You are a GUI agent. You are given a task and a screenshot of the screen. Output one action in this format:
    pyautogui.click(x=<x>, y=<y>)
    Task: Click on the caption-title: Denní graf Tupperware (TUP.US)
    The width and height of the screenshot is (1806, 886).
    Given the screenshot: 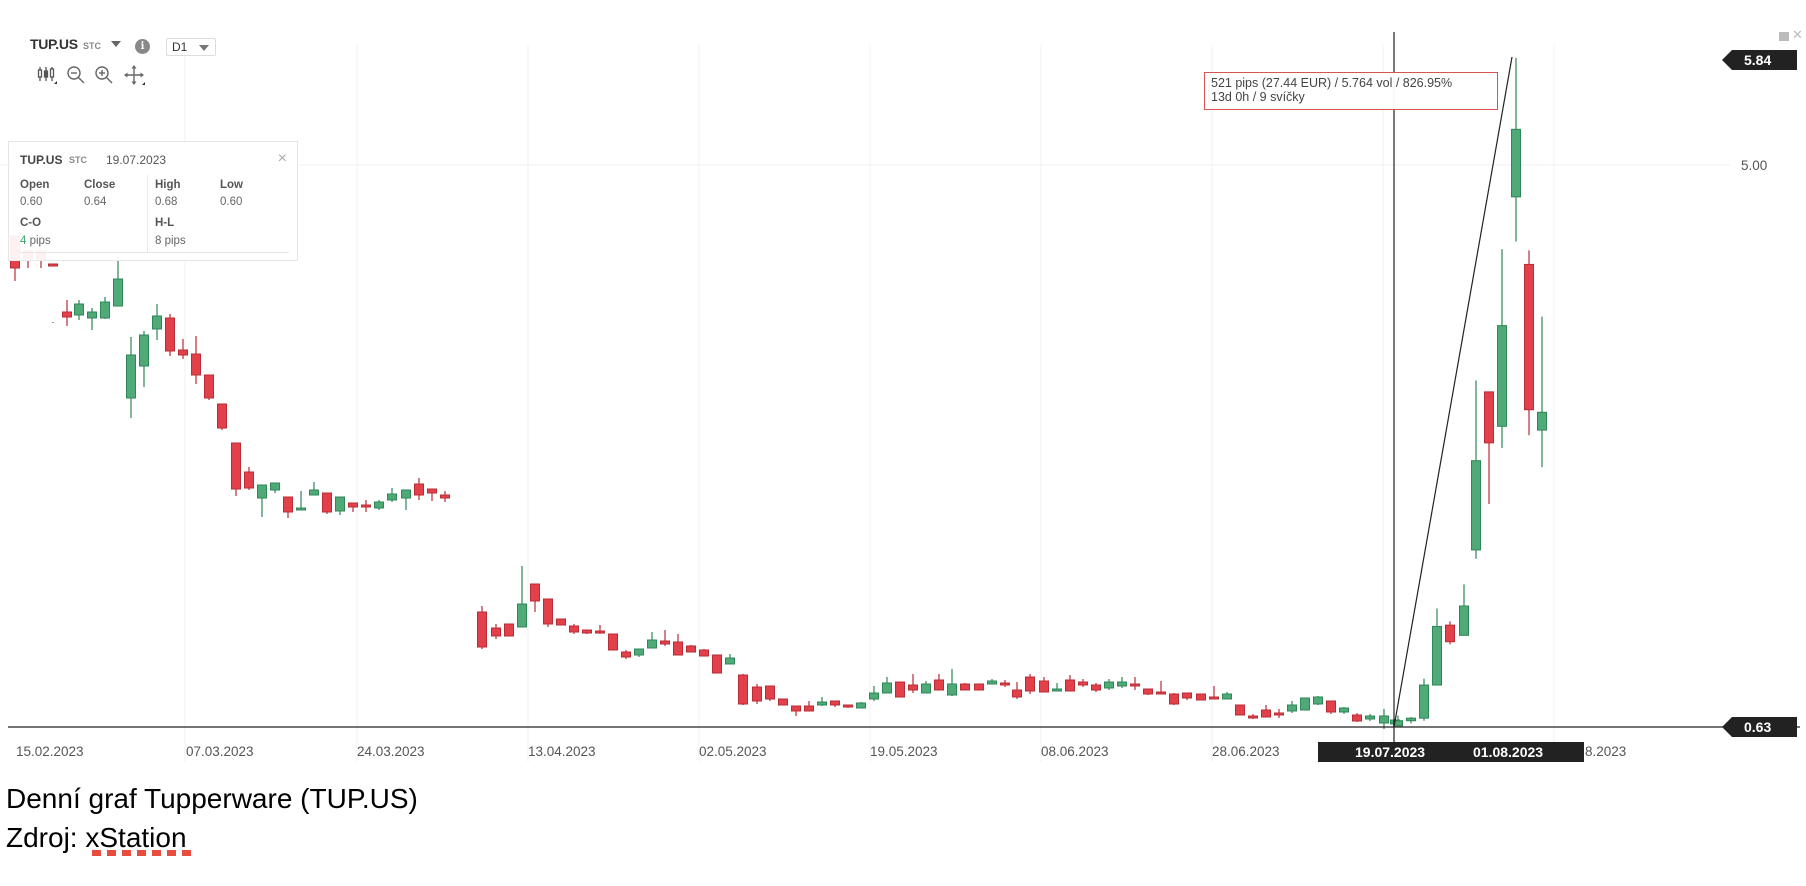 What is the action you would take?
    pyautogui.click(x=212, y=798)
    